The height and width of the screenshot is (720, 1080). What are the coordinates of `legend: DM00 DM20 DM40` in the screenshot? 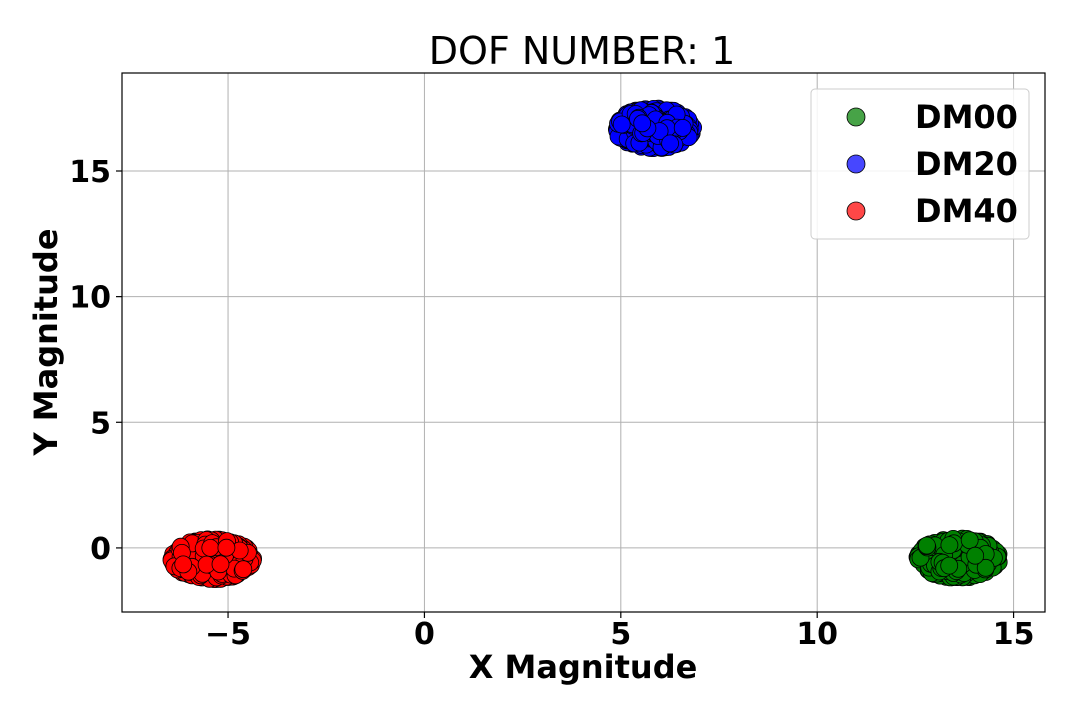 It's located at (920, 164).